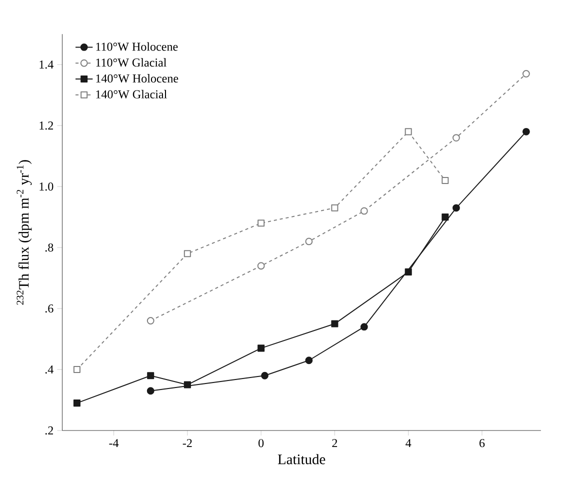  I want to click on x-tick-label: 6, so click(482, 443).